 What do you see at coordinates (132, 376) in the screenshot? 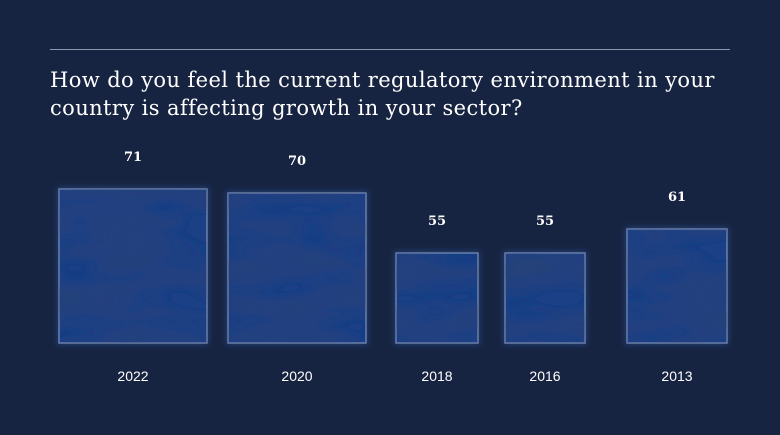
I see `category-label: 2022` at bounding box center [132, 376].